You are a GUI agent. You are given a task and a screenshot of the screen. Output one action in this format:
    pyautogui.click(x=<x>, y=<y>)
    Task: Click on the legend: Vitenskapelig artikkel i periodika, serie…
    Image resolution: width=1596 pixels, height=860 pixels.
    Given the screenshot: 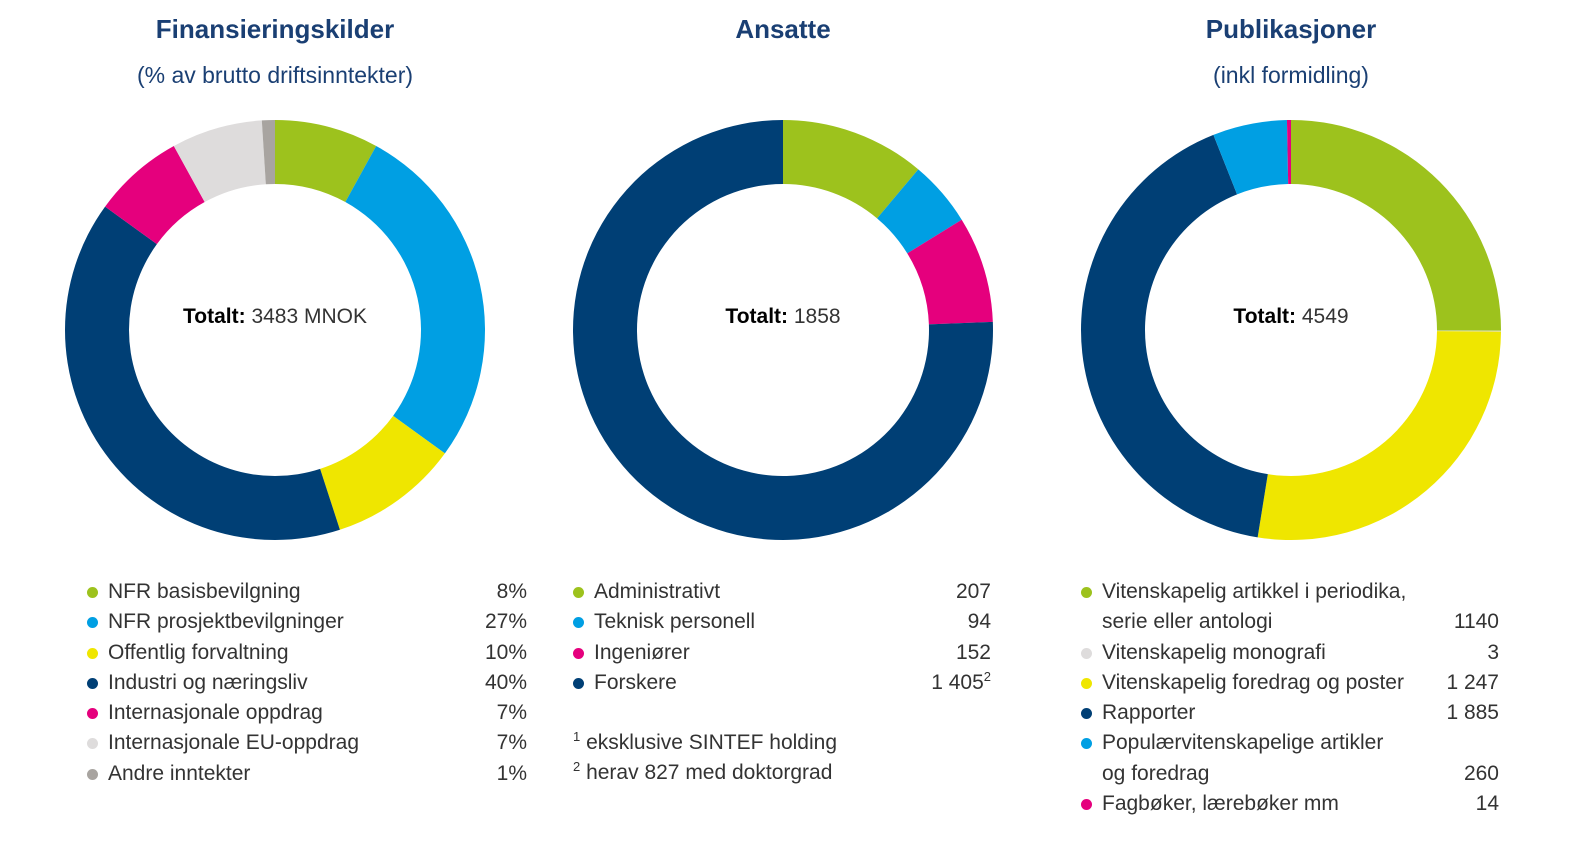 What is the action you would take?
    pyautogui.click(x=1290, y=698)
    